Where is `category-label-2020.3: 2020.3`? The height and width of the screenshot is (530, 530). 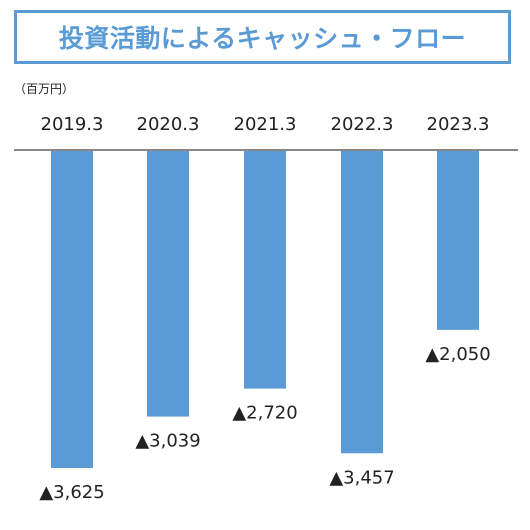
category-label-2020.3: 2020.3 is located at coordinates (168, 124).